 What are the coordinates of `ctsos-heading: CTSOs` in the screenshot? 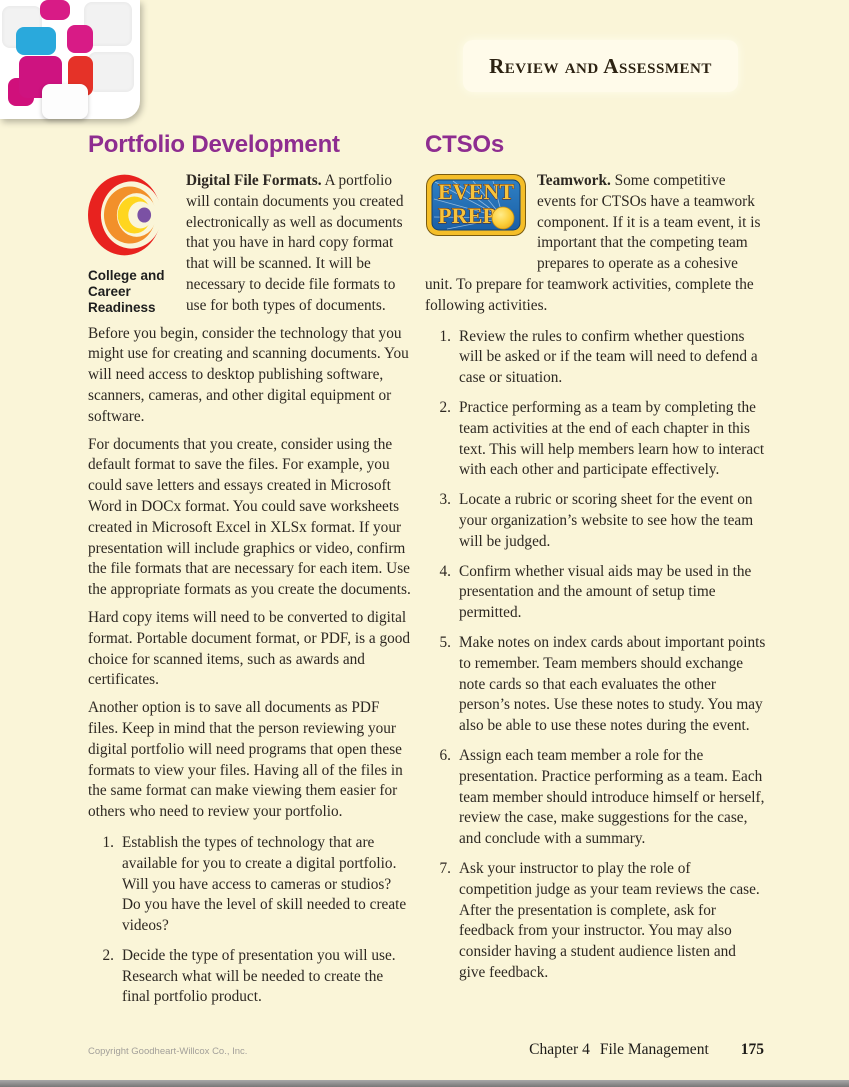 It's located at (465, 144).